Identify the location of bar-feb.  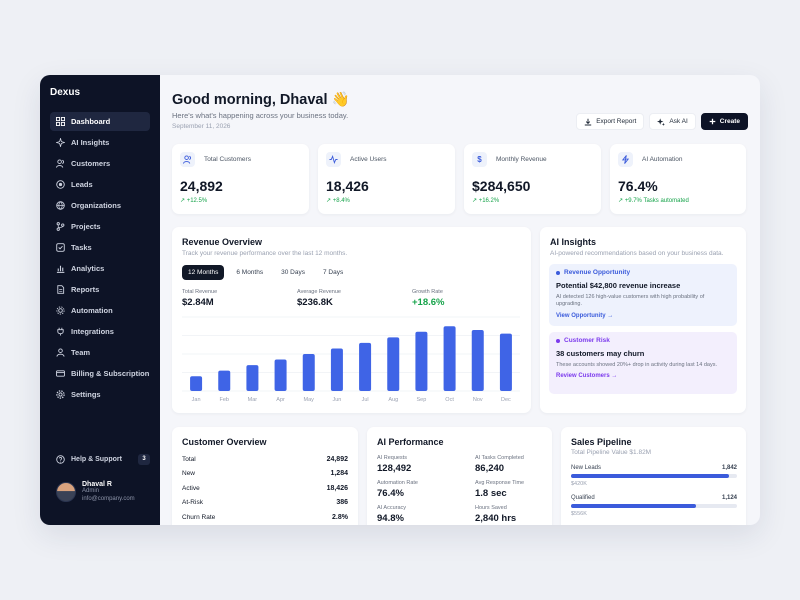
(224, 380).